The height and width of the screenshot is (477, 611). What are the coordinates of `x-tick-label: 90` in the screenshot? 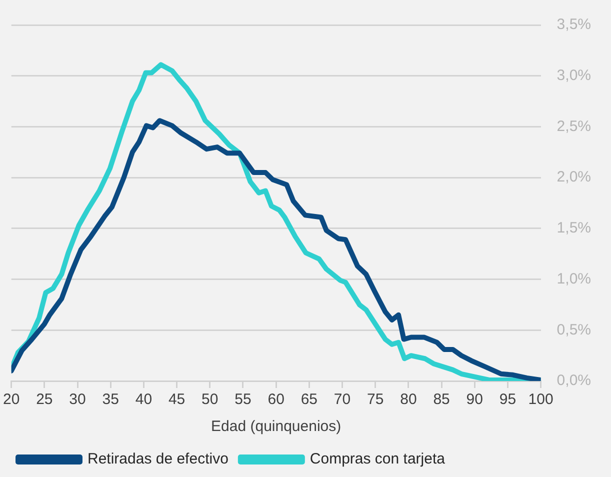 It's located at (474, 399).